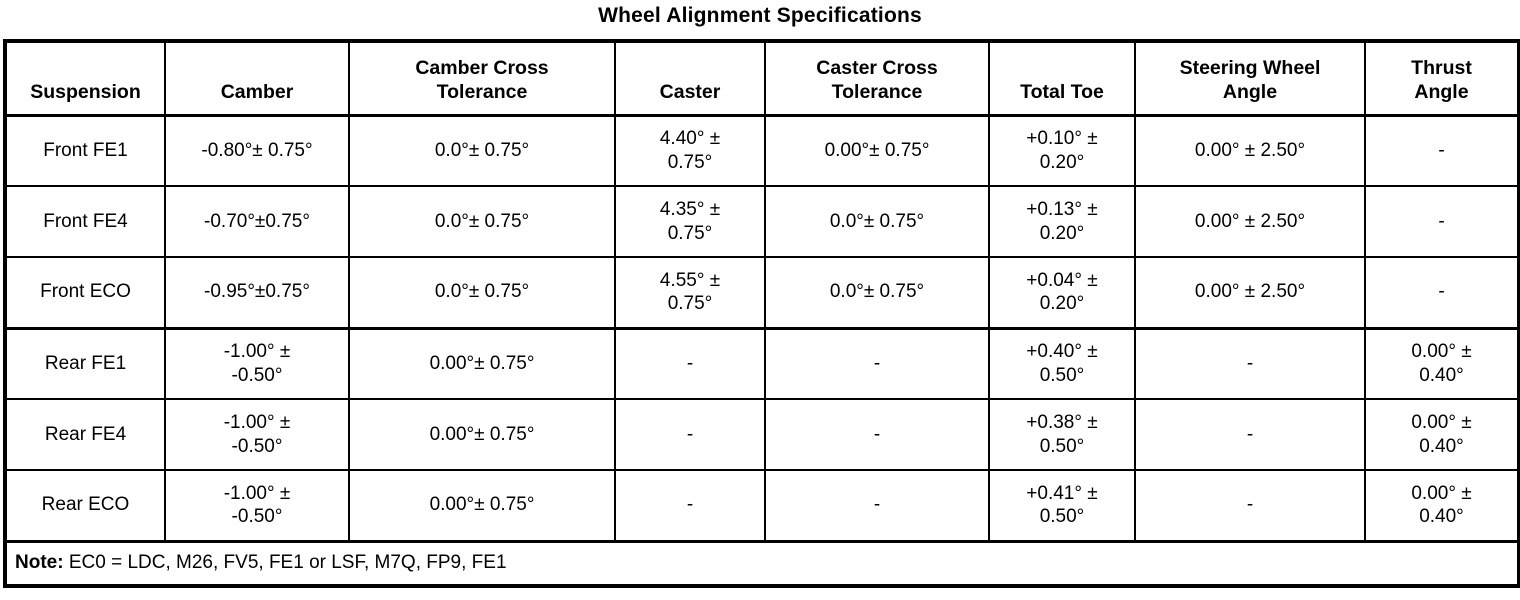 The image size is (1520, 600). I want to click on column-header-steering-wheel-angle: Steering Wheel Angle, so click(1250, 78).